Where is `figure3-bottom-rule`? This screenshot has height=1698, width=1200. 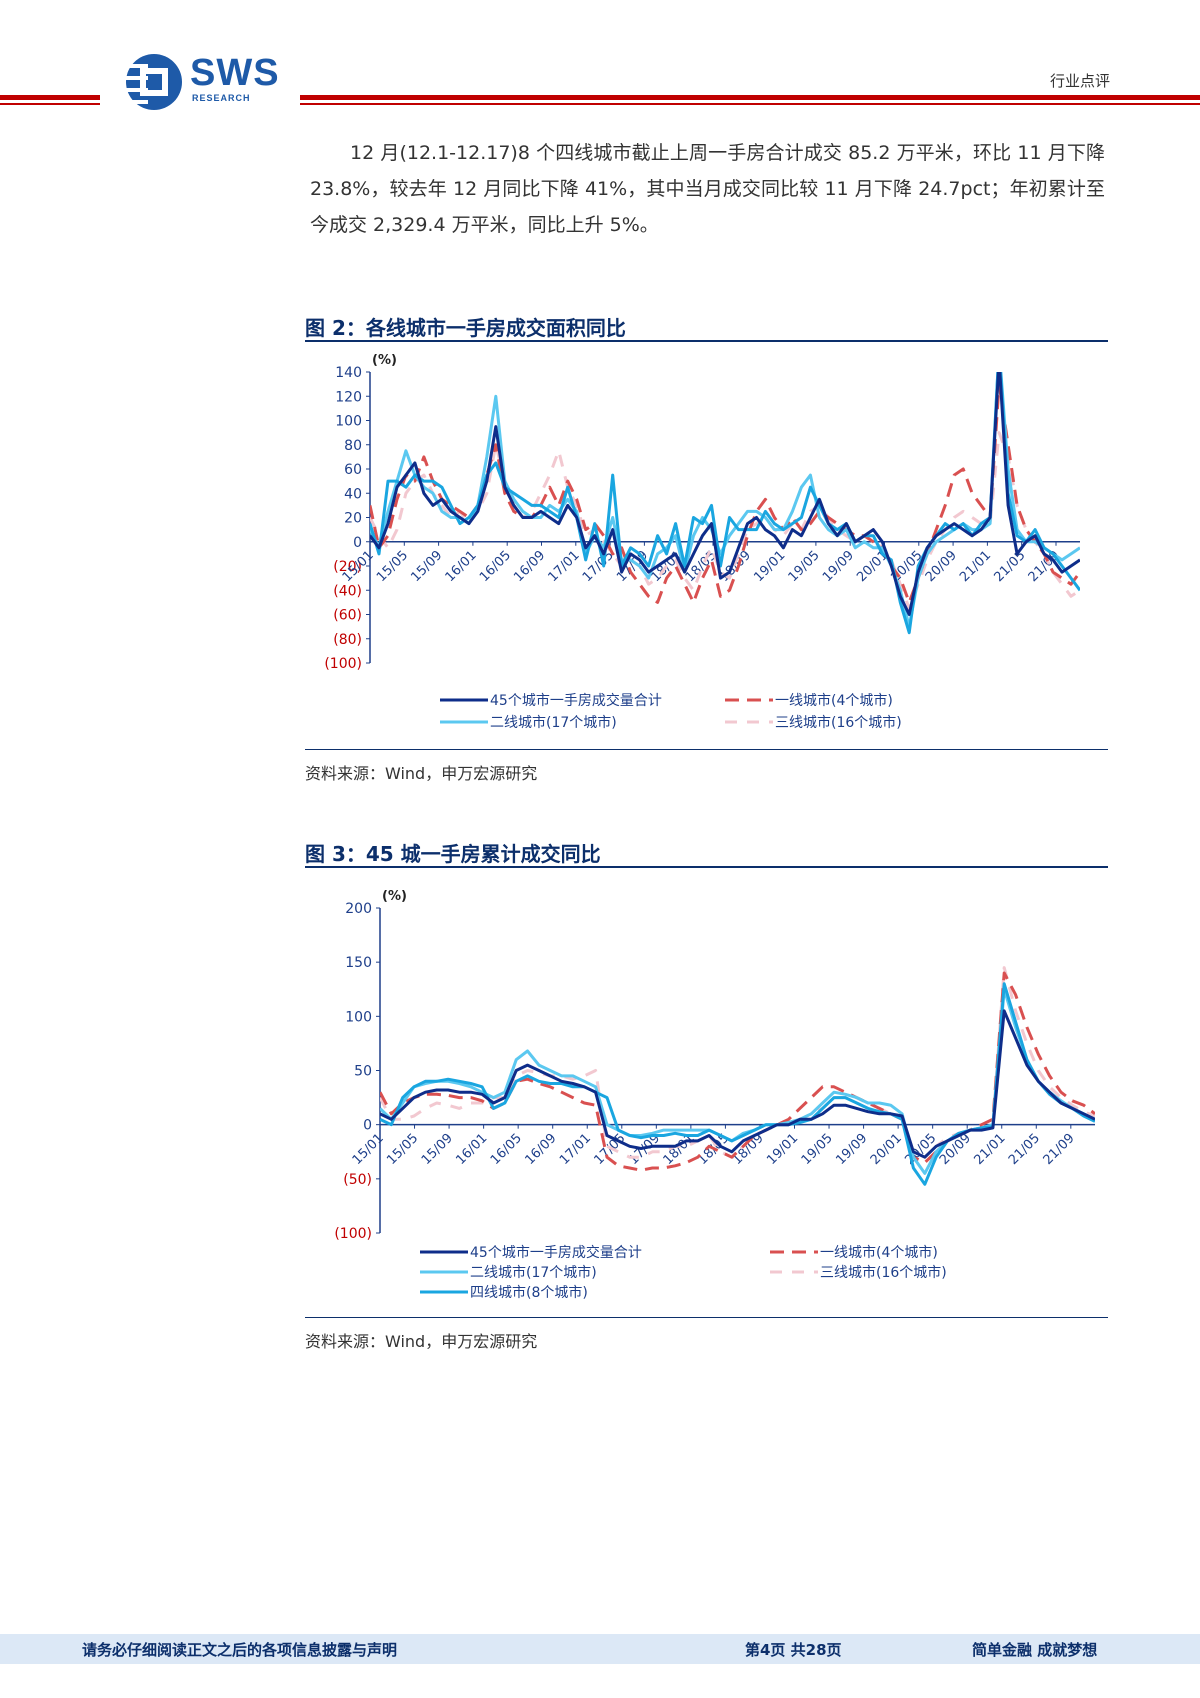
figure3-bottom-rule is located at coordinates (706, 1317).